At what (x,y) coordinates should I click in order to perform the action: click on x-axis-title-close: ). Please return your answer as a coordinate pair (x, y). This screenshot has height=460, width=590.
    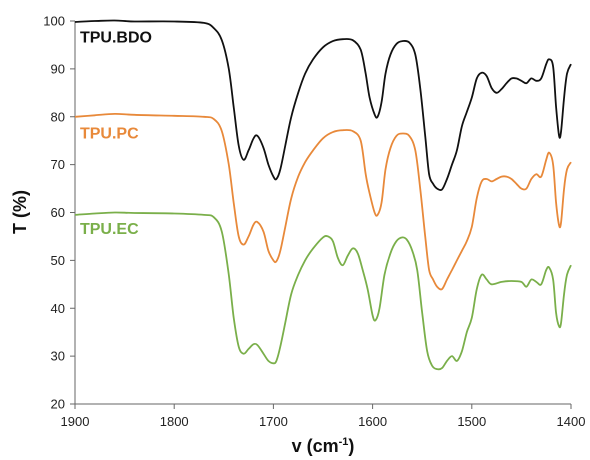
    Looking at the image, I should click on (351, 446).